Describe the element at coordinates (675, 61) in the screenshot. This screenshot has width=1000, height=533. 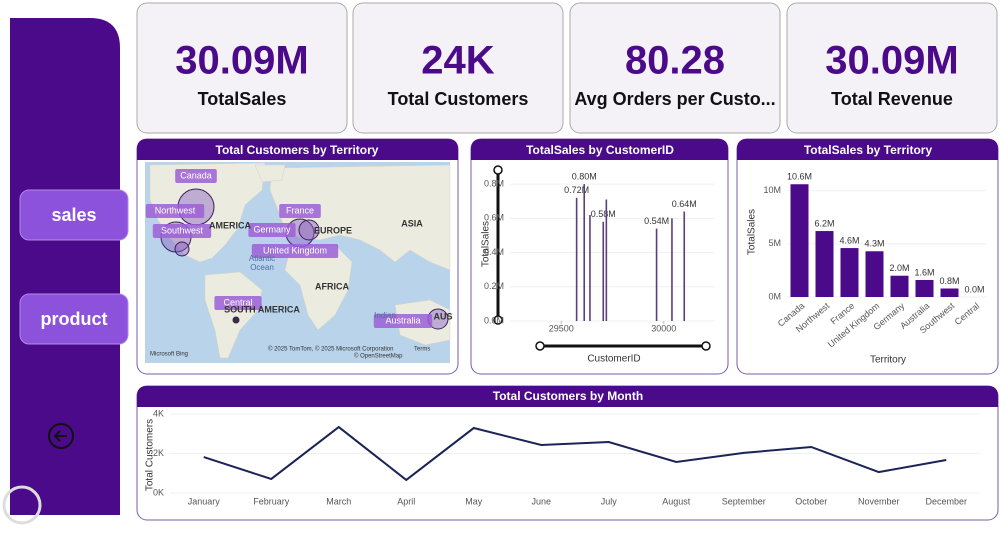
I see `kpi-value: 80.28` at that location.